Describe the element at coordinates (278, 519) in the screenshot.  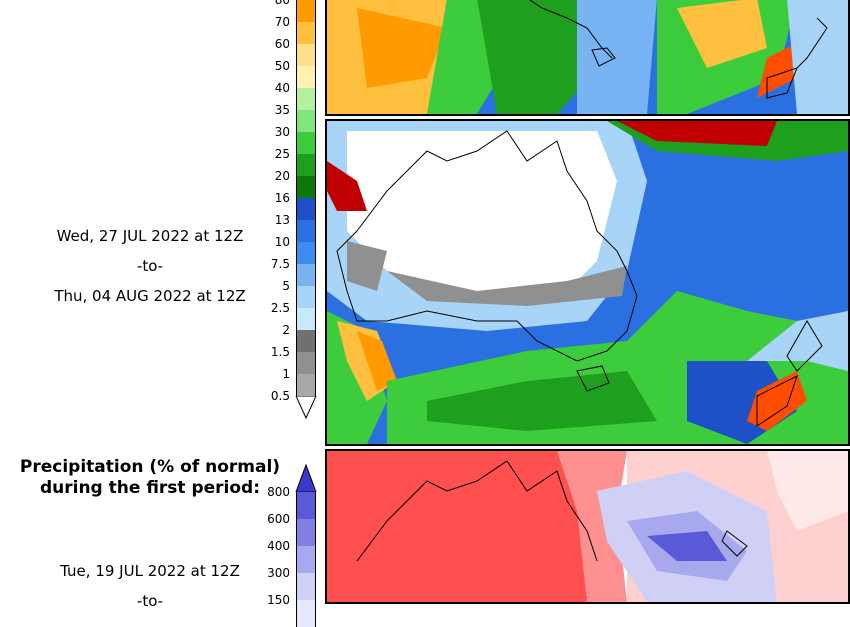
I see `anomaly-legend-tick: 600` at that location.